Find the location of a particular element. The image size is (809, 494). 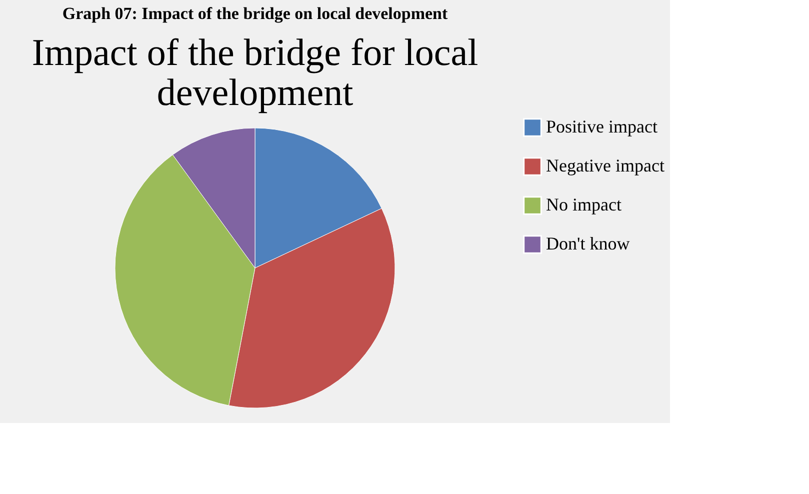

legend-label: Positive impact is located at coordinates (602, 126).